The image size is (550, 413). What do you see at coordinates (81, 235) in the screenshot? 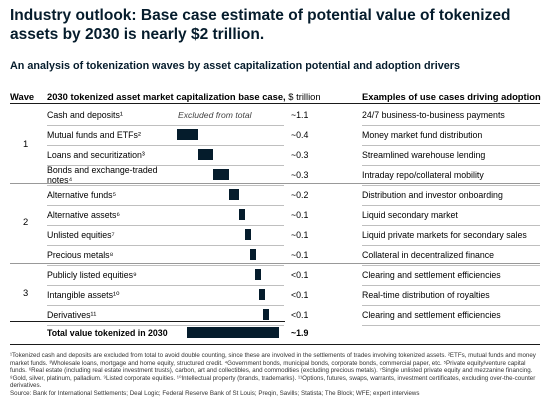
I see `row-label: Unlisted equities⁷` at bounding box center [81, 235].